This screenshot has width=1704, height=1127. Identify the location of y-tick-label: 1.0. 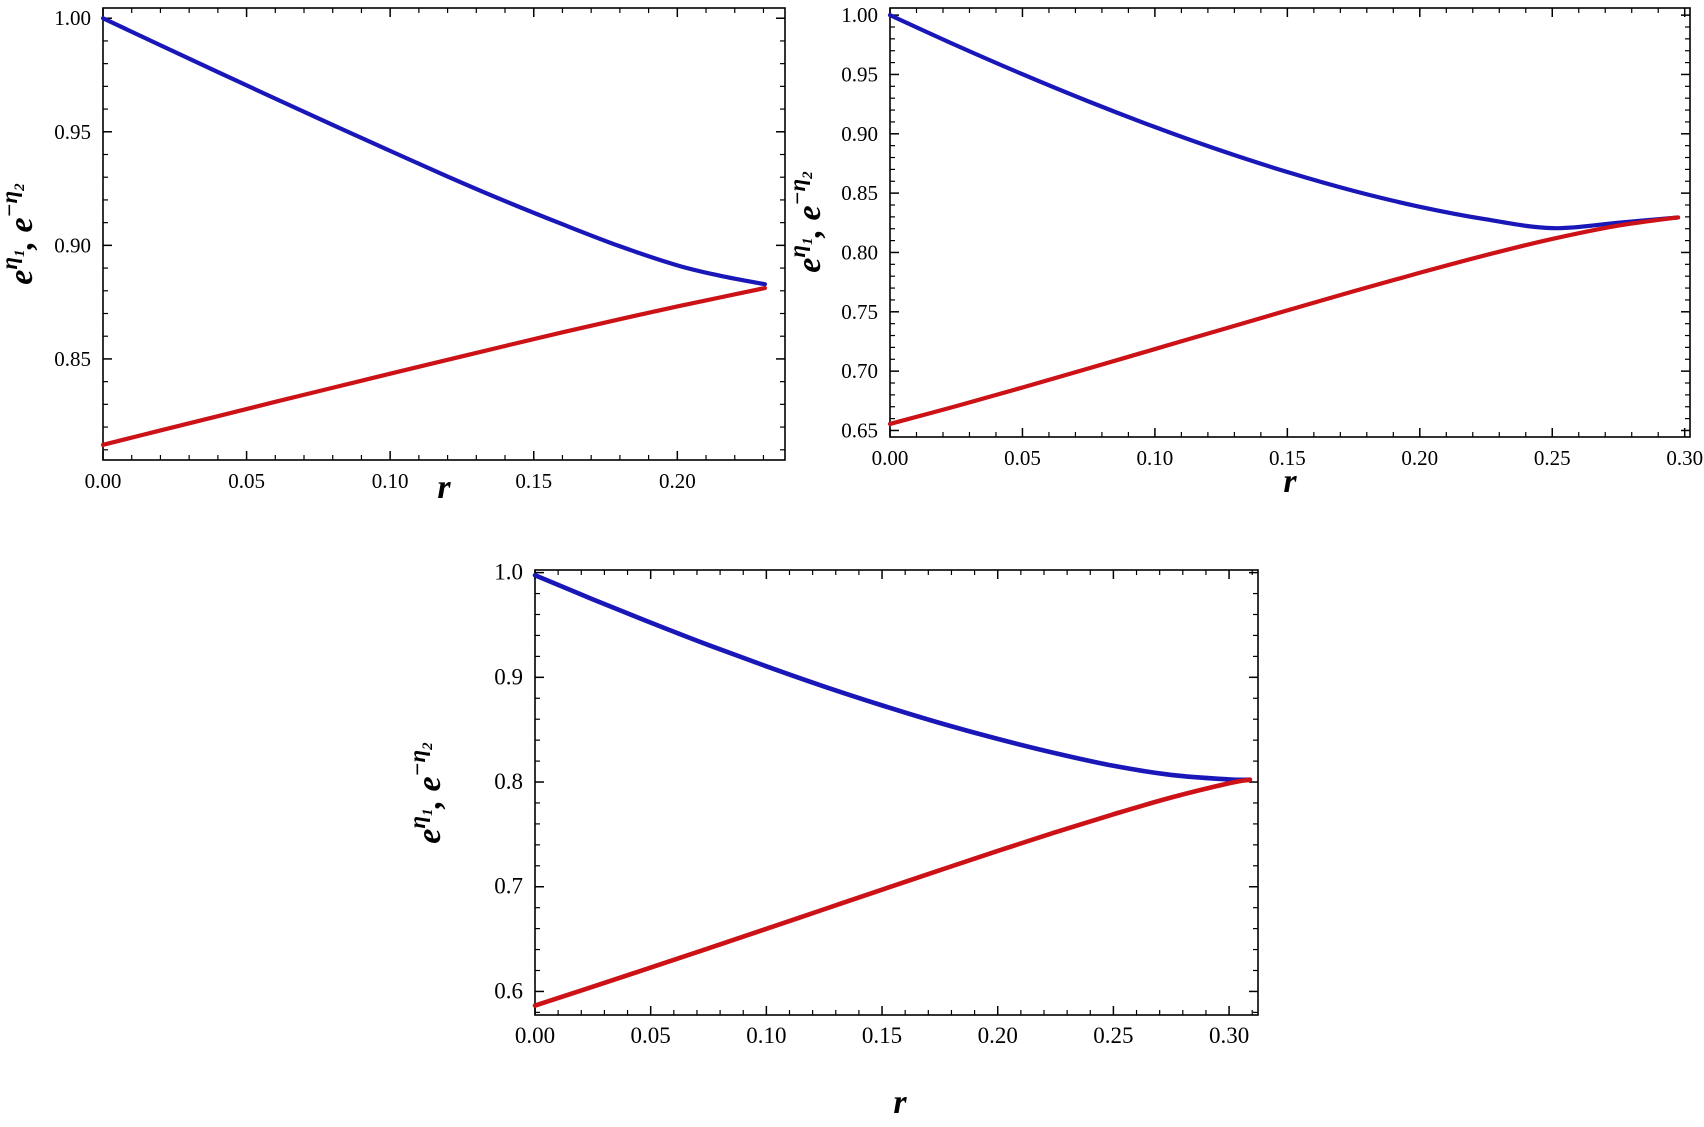
(508, 572).